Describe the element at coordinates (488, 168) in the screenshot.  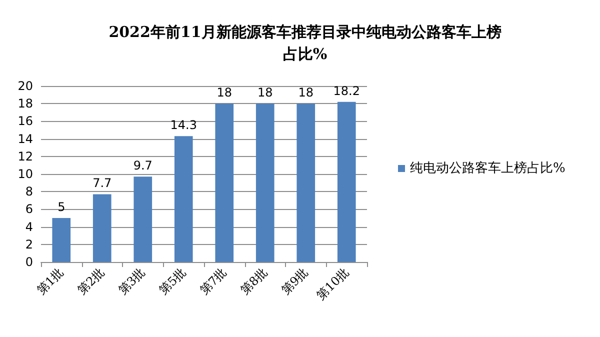
I see `legend-label: 纯电动公路客车上榜占比%` at that location.